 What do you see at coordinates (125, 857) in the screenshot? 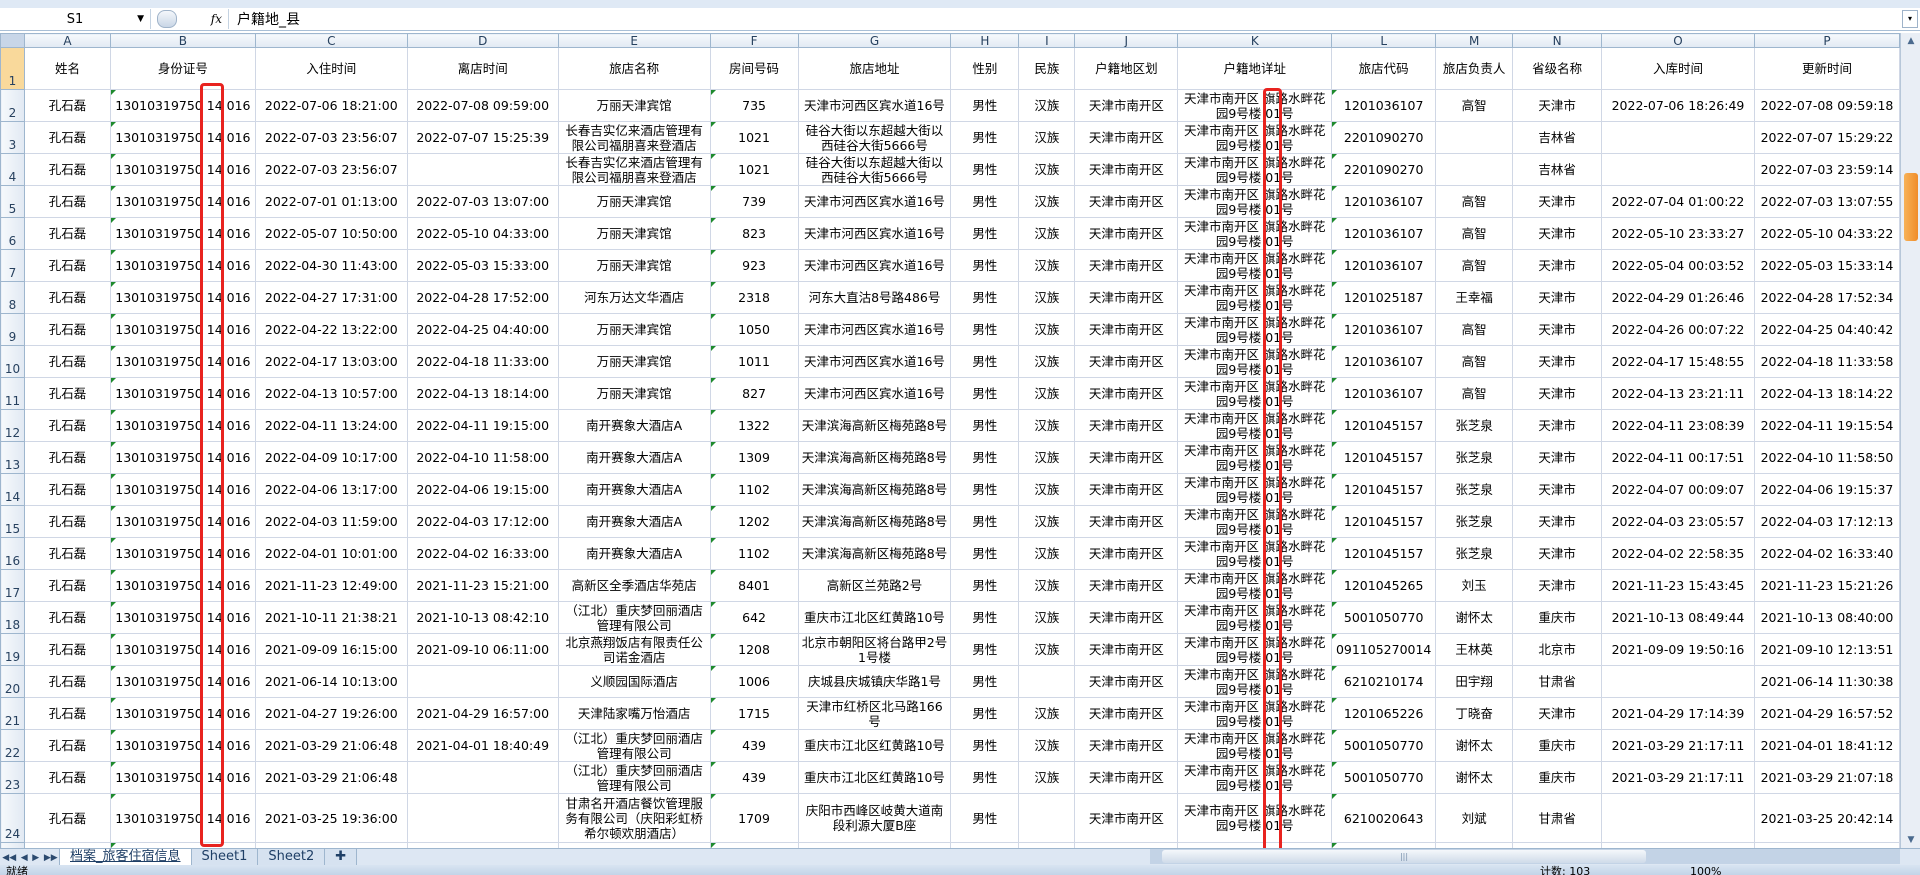
I see `tab-archive: 档案_旅客住宿信息` at bounding box center [125, 857].